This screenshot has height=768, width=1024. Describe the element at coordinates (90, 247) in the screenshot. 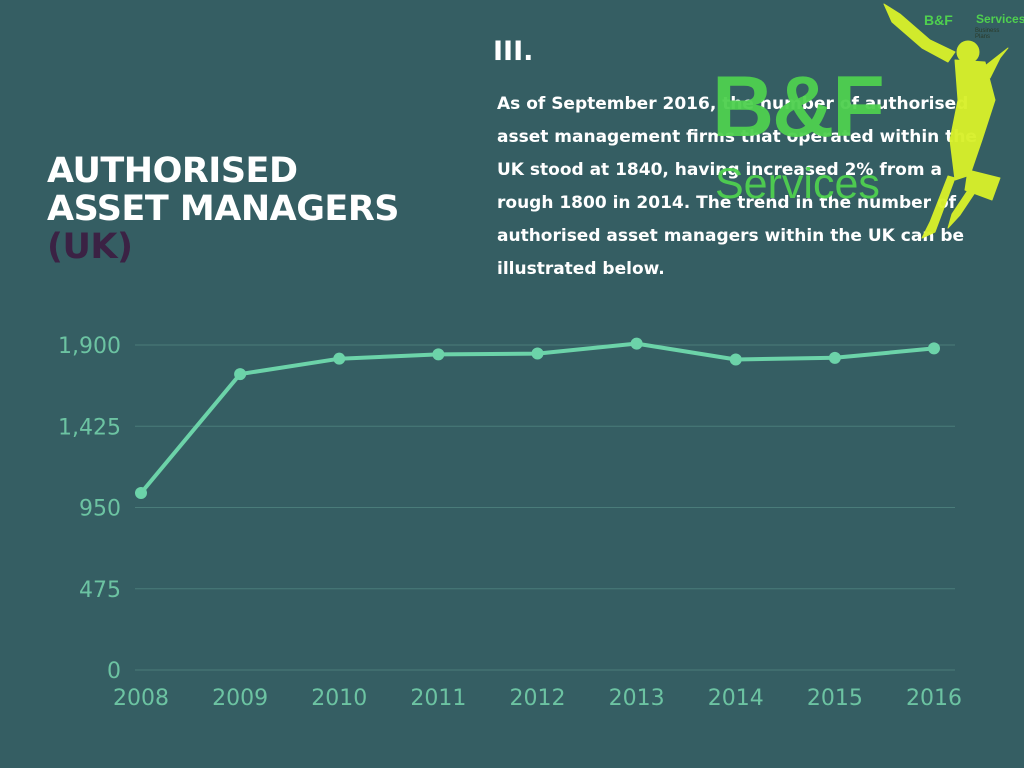

I see `title-line-3: (UK)` at that location.